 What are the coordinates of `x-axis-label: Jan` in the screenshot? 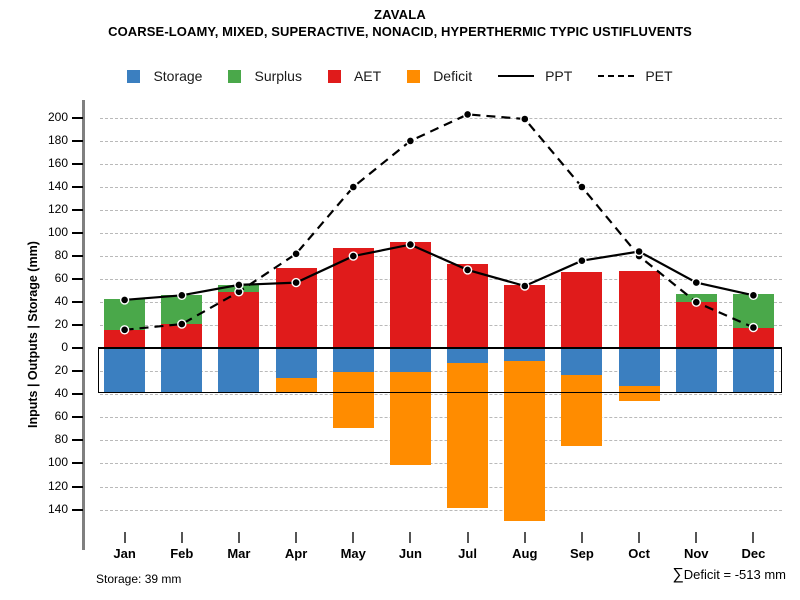 It's located at (124, 553).